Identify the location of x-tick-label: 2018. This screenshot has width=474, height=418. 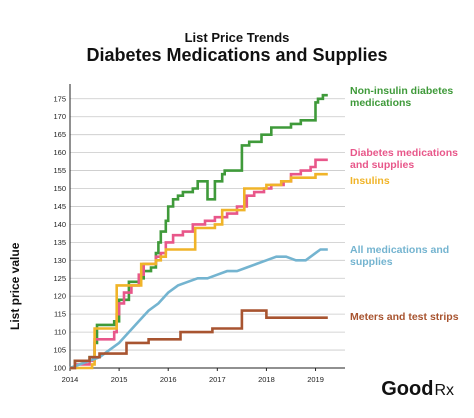
(266, 379).